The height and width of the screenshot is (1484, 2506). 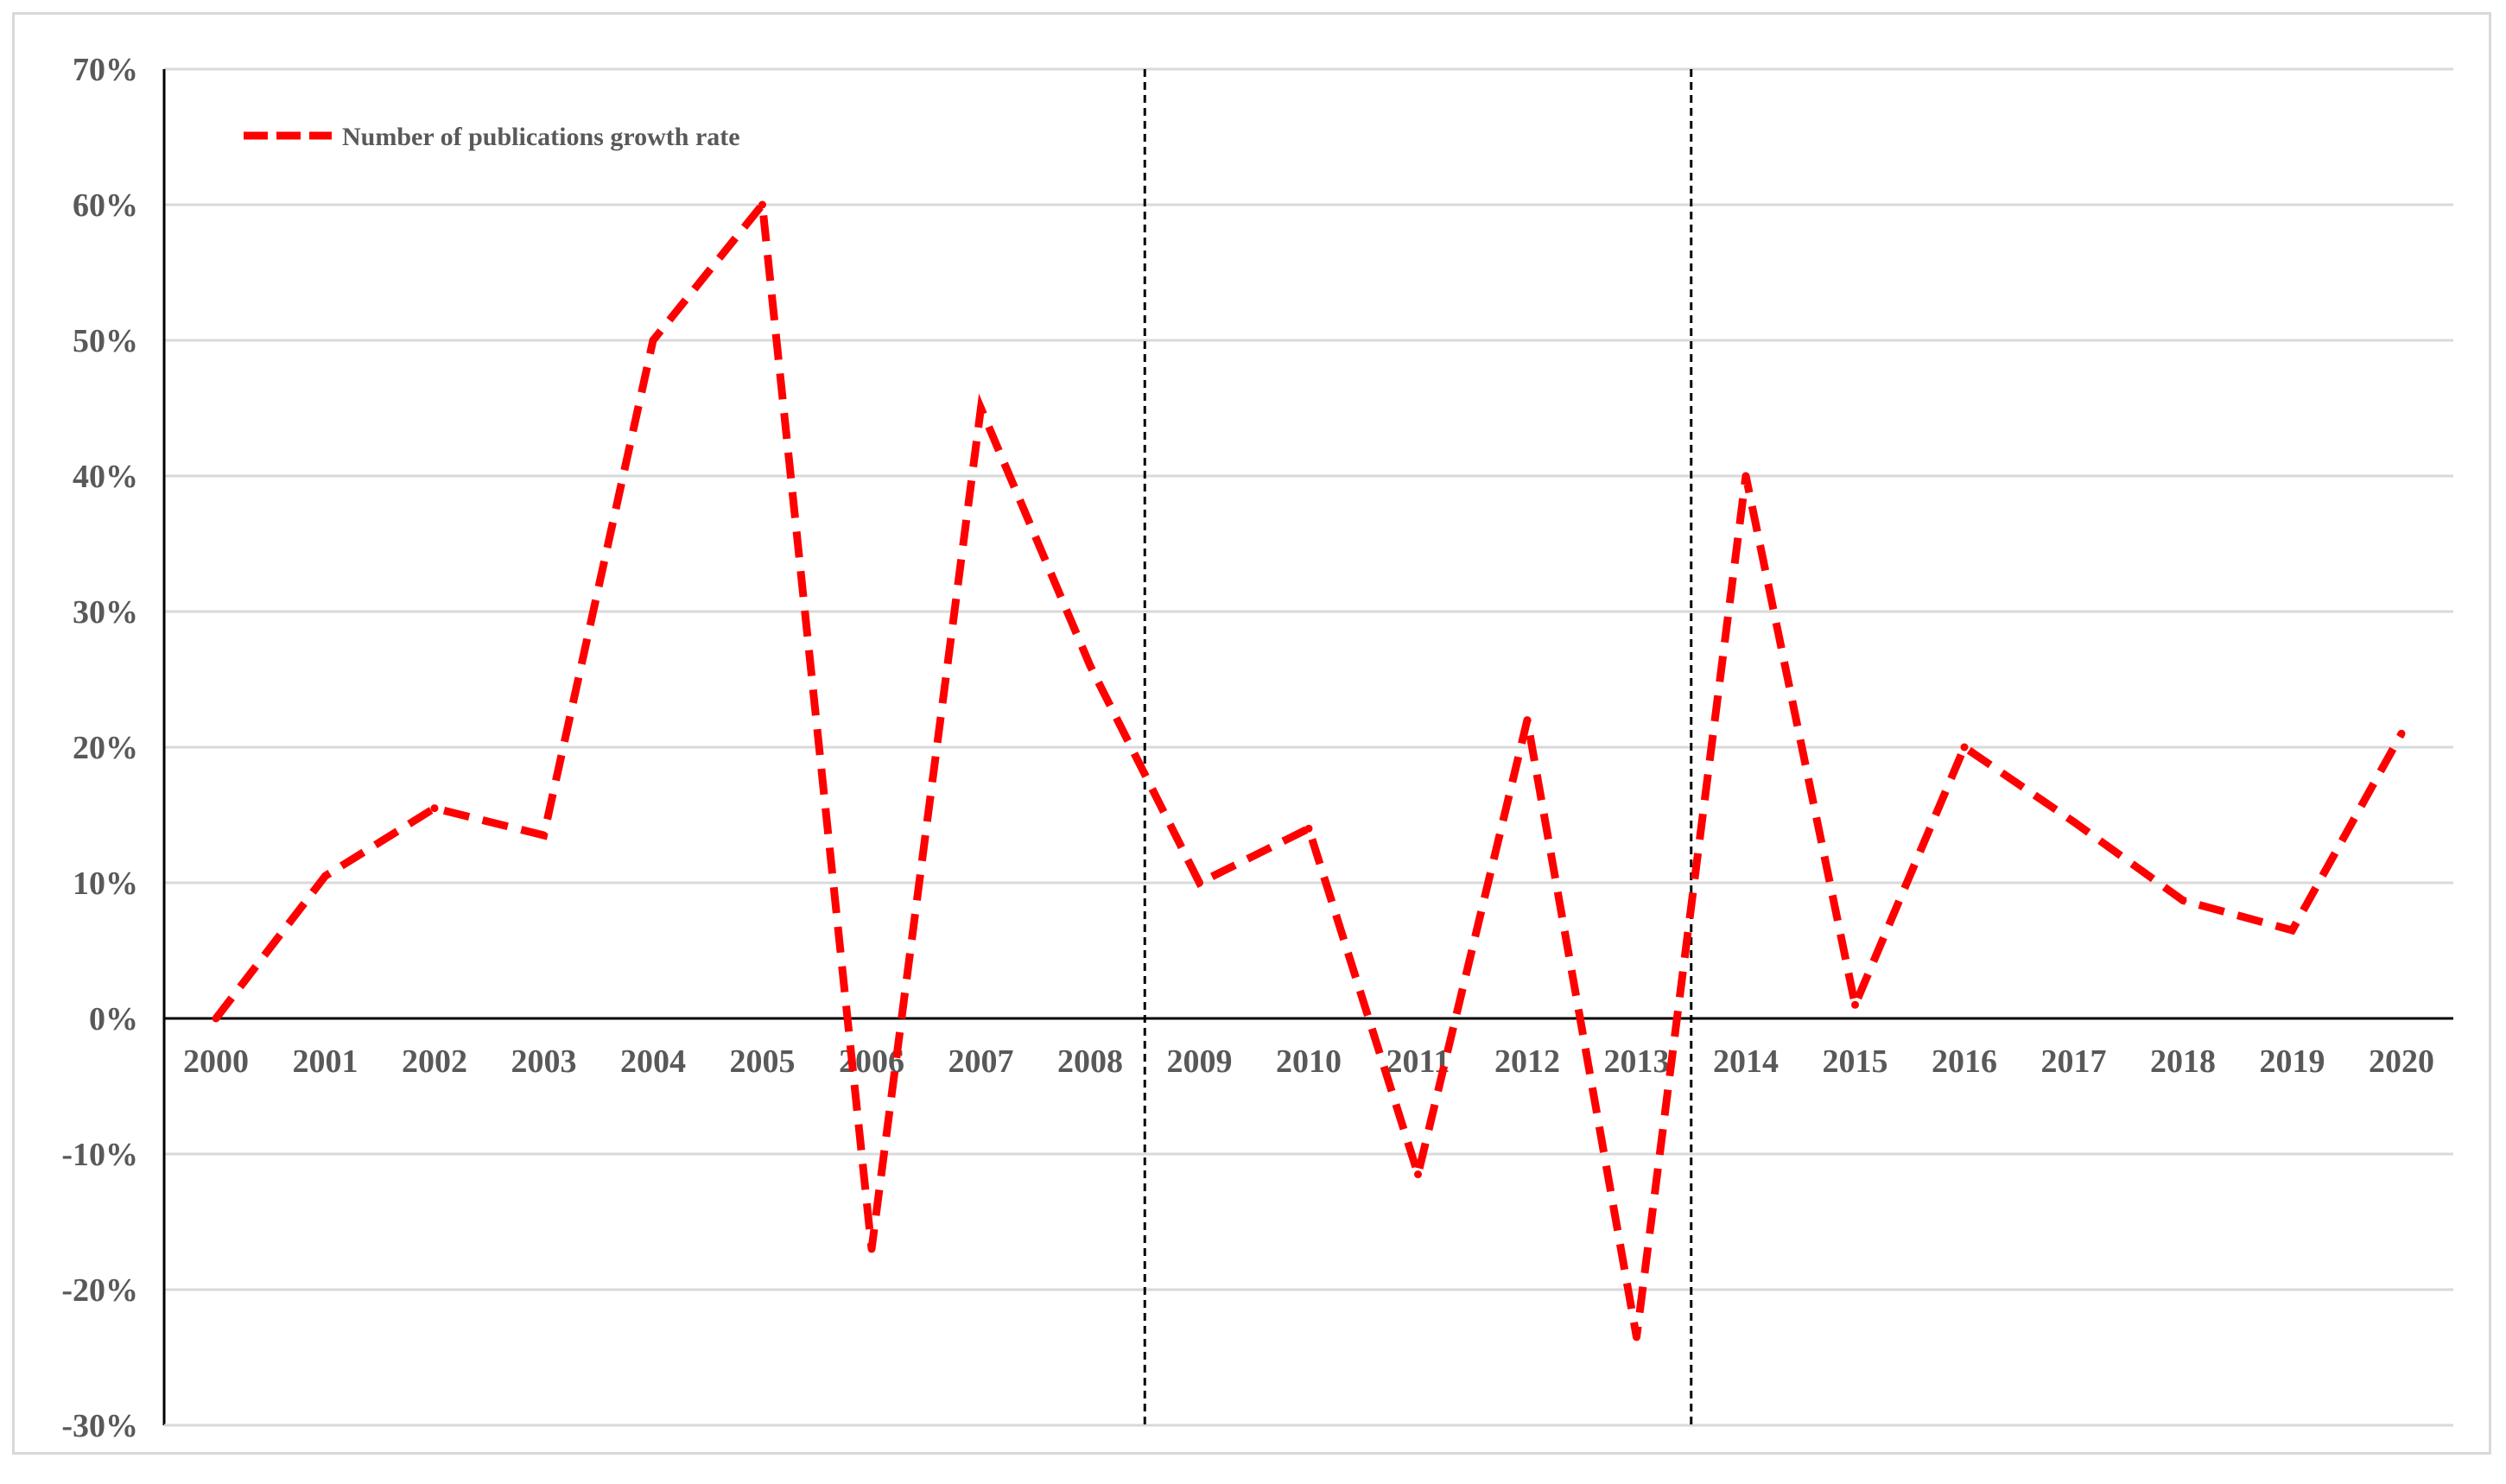 What do you see at coordinates (1090, 1061) in the screenshot?
I see `x-tick-label: 2008` at bounding box center [1090, 1061].